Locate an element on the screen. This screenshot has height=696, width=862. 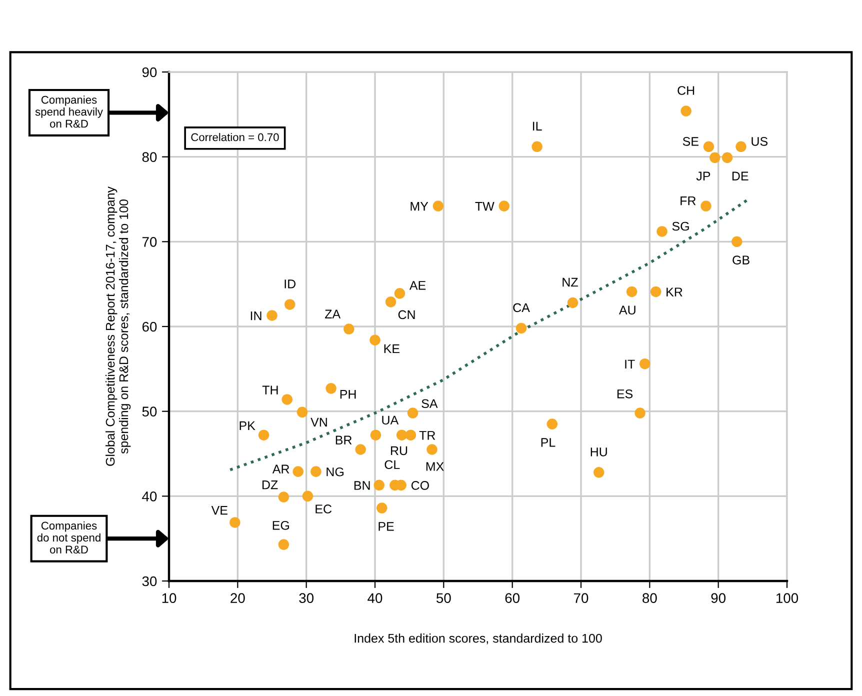
annotation: NZ is located at coordinates (570, 282).